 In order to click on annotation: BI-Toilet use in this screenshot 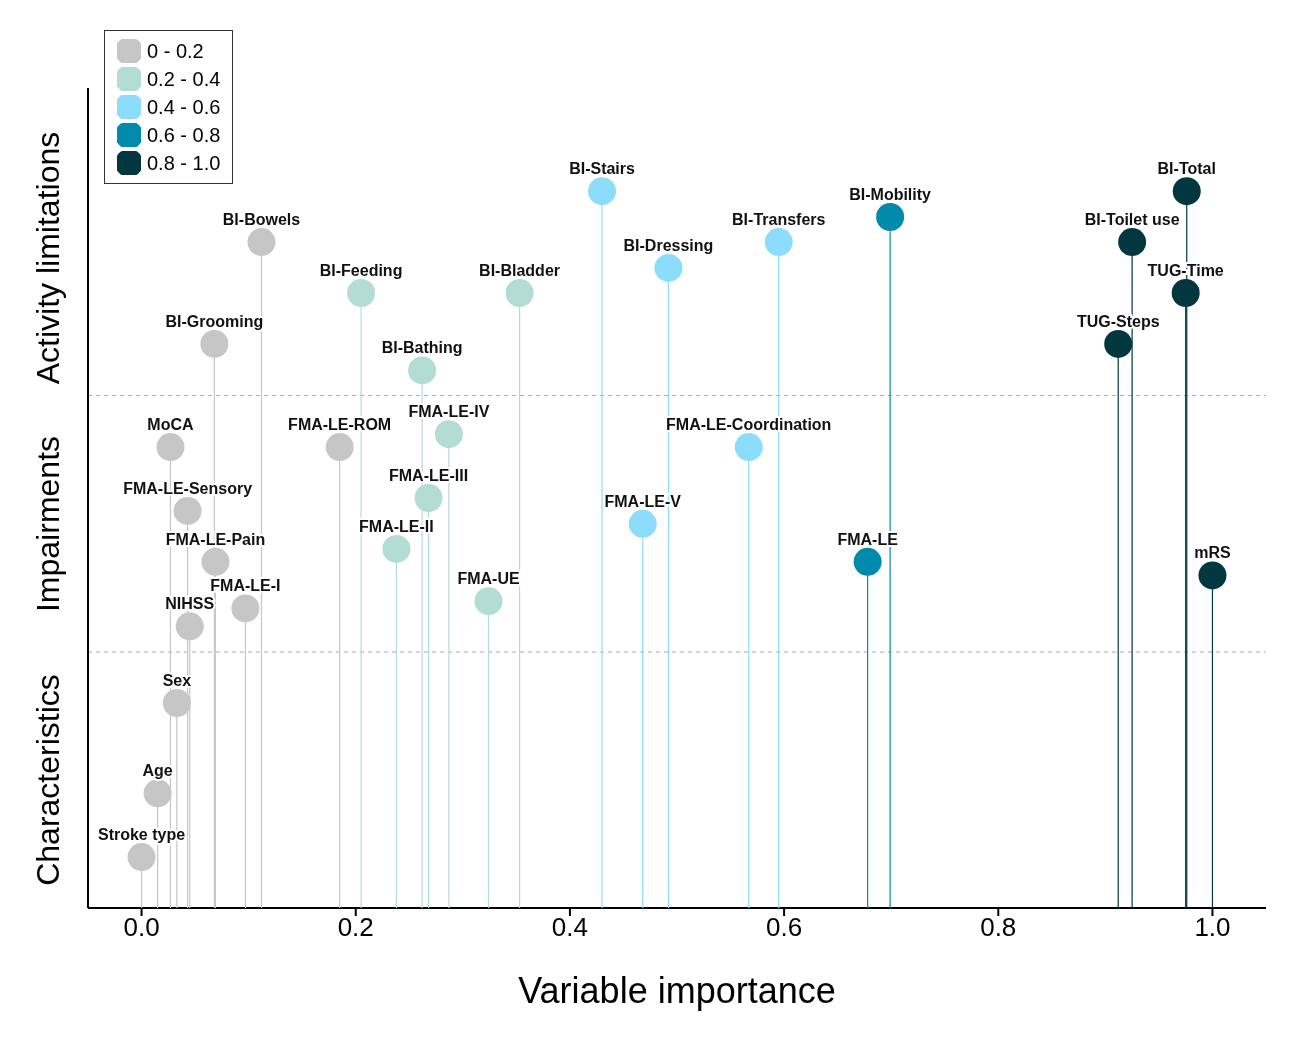, I will do `click(1132, 220)`.